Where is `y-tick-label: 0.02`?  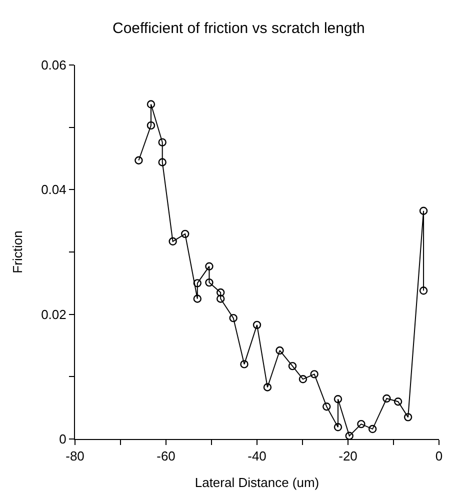
y-tick-label: 0.02 is located at coordinates (53, 314).